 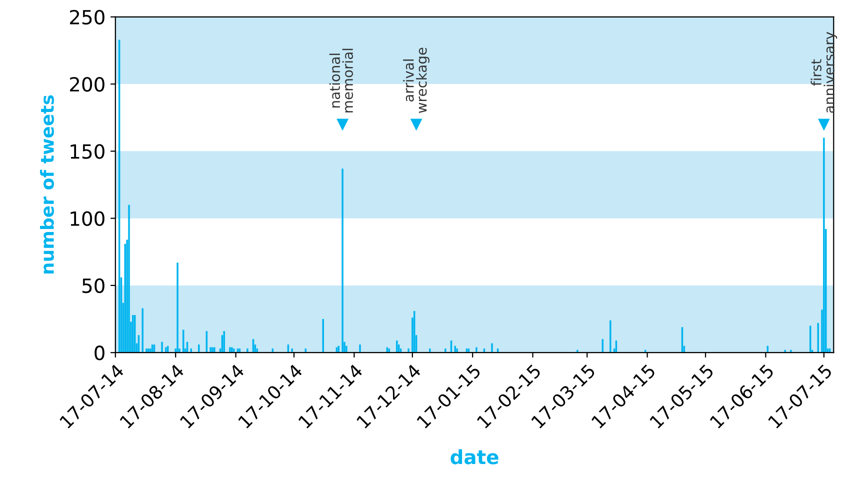 What do you see at coordinates (824, 72) in the screenshot?
I see `annotation: first anniversary` at bounding box center [824, 72].